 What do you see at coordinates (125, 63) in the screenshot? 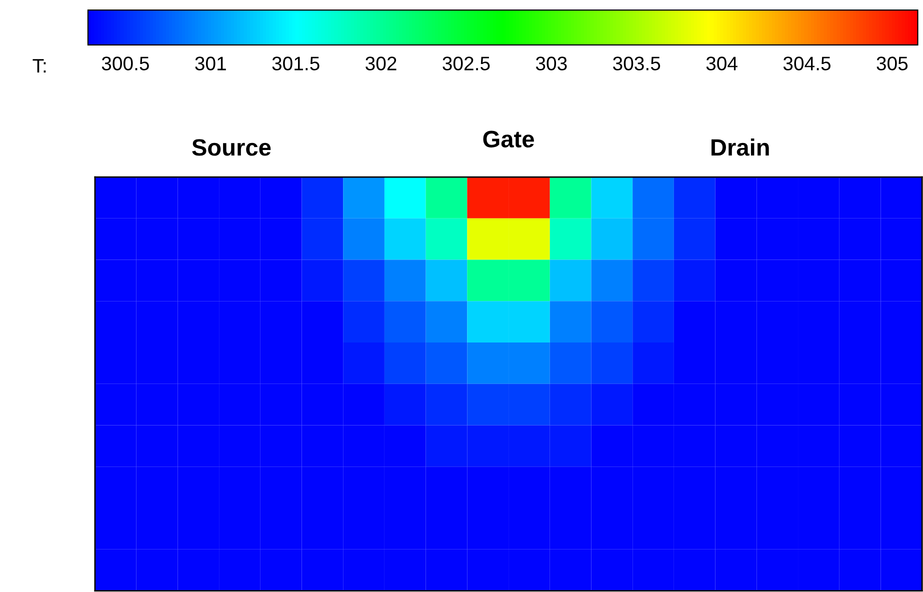
I see `color-bar-label: 300.5` at bounding box center [125, 63].